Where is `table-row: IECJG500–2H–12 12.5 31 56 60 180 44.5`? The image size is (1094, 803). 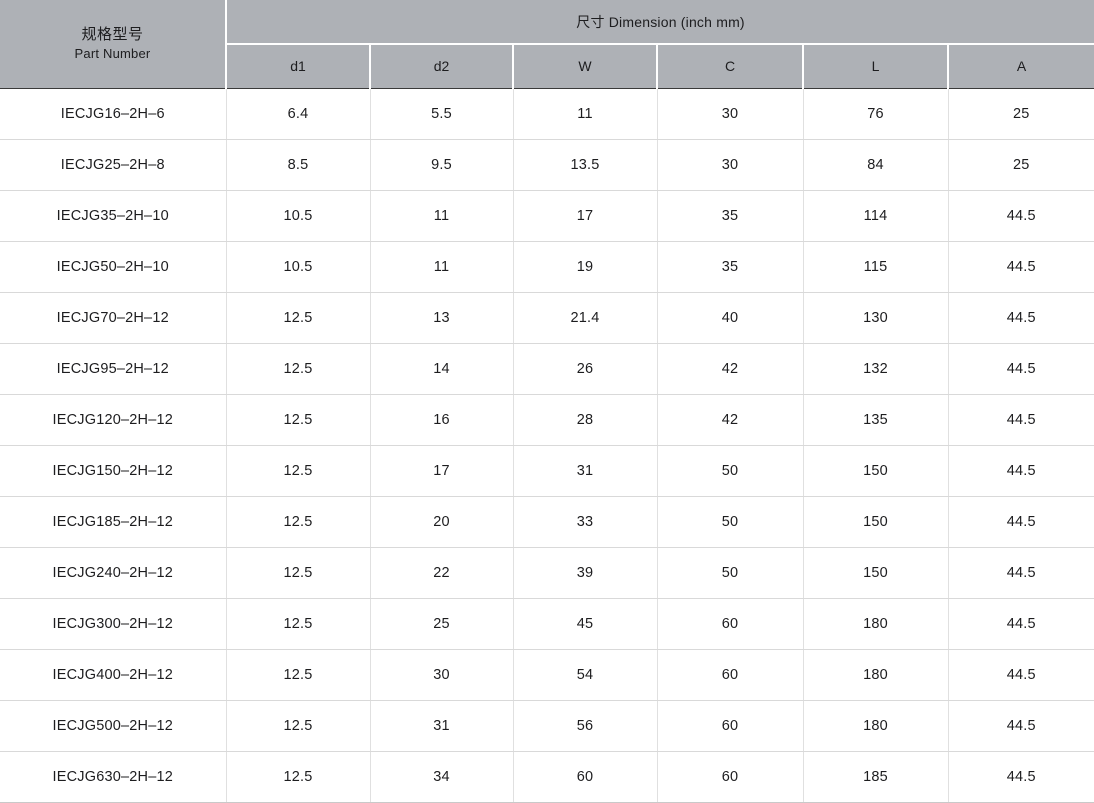 table-row: IECJG500–2H–12 12.5 31 56 60 180 44.5 is located at coordinates (547, 726).